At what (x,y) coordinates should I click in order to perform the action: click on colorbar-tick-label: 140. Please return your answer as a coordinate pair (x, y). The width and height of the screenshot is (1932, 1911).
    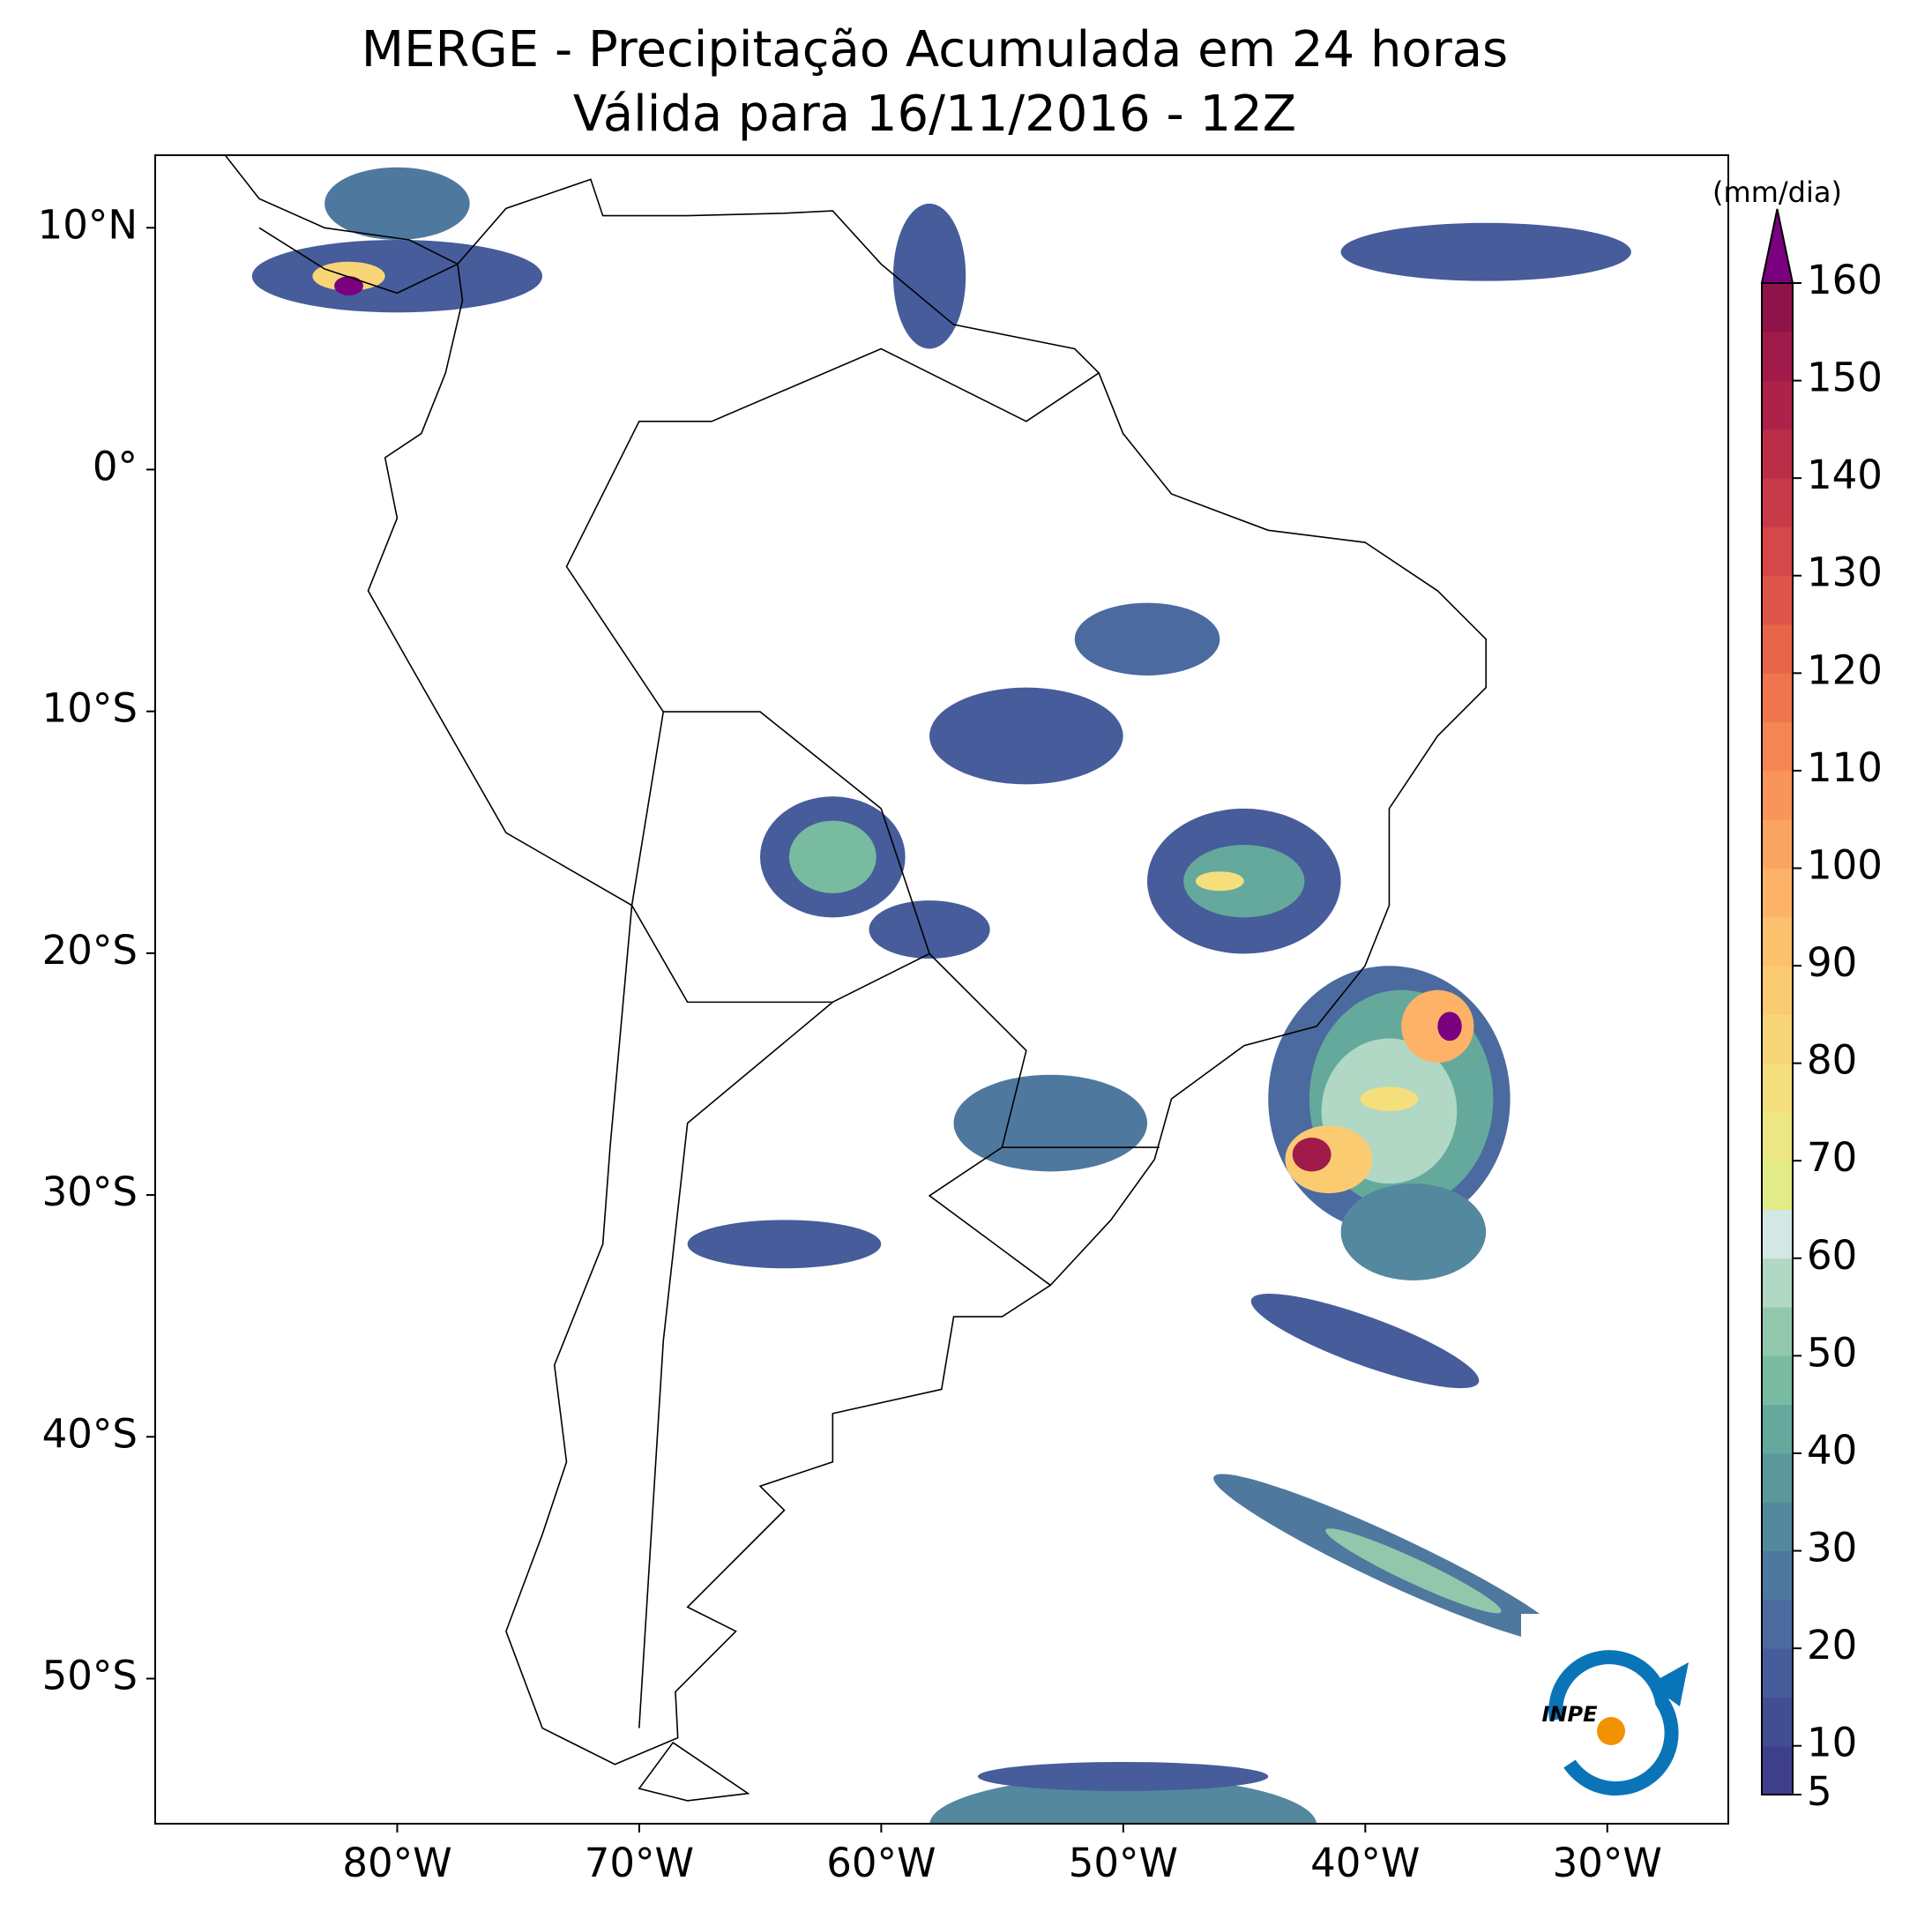
    Looking at the image, I should click on (1845, 475).